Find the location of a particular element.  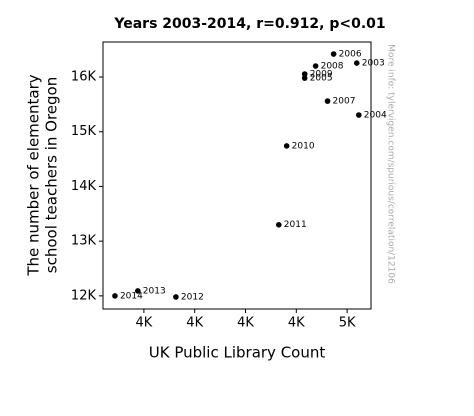

point-label: 2006 is located at coordinates (350, 55).